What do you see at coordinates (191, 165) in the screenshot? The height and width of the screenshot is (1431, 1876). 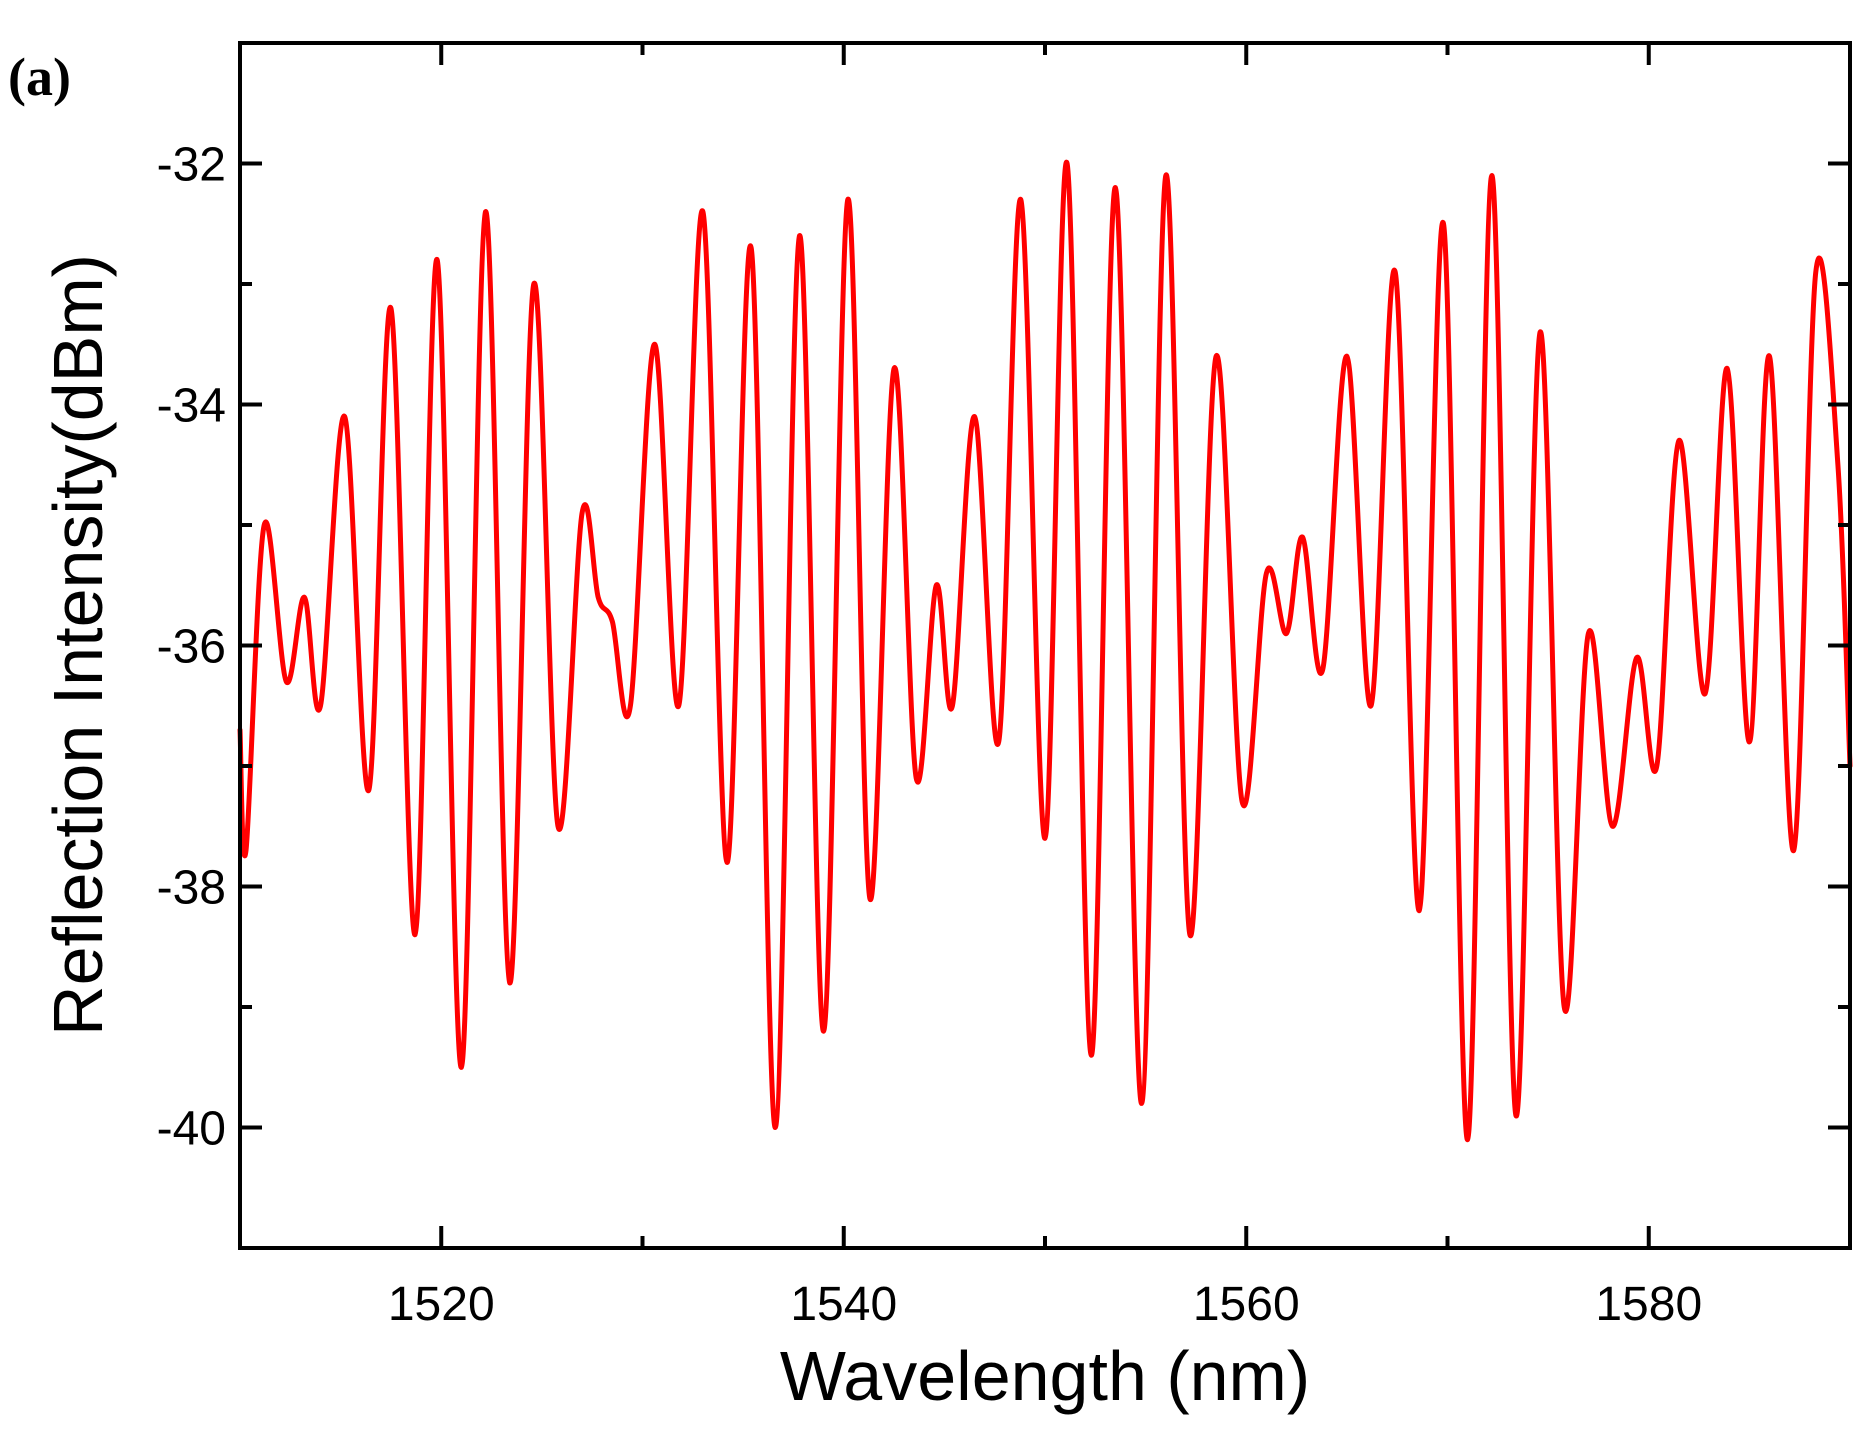 I see `y-tick-label: -32` at bounding box center [191, 165].